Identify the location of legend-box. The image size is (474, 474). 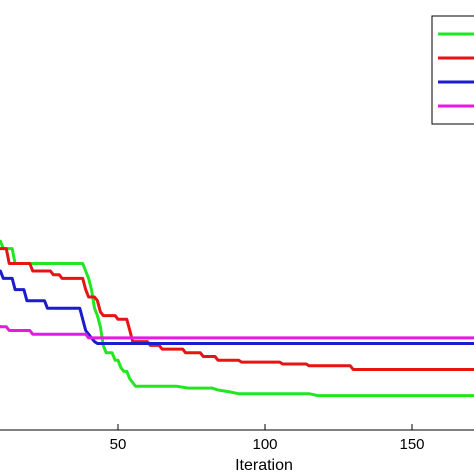
(452, 70).